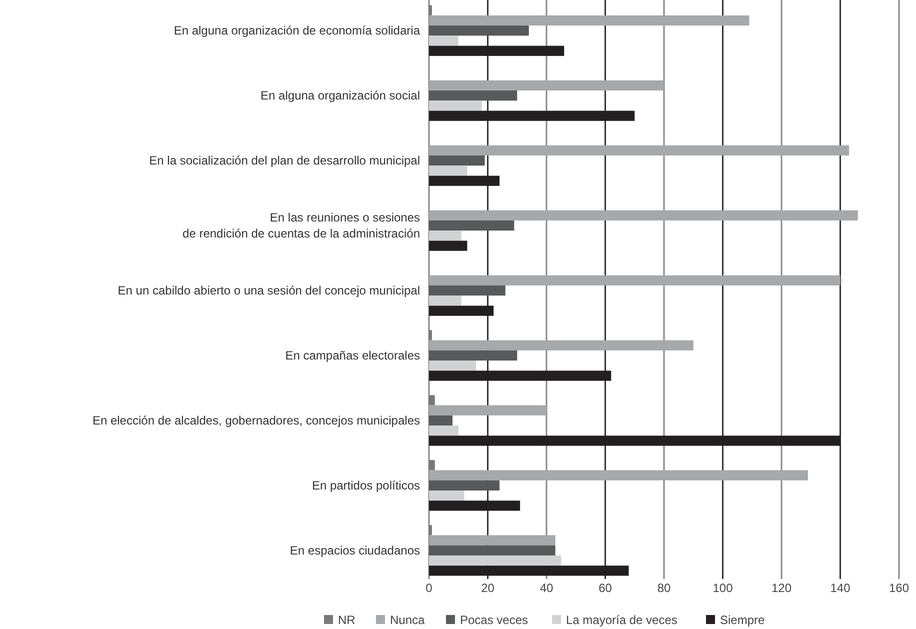 This screenshot has width=916, height=629. I want to click on x-tick-label: 140, so click(840, 588).